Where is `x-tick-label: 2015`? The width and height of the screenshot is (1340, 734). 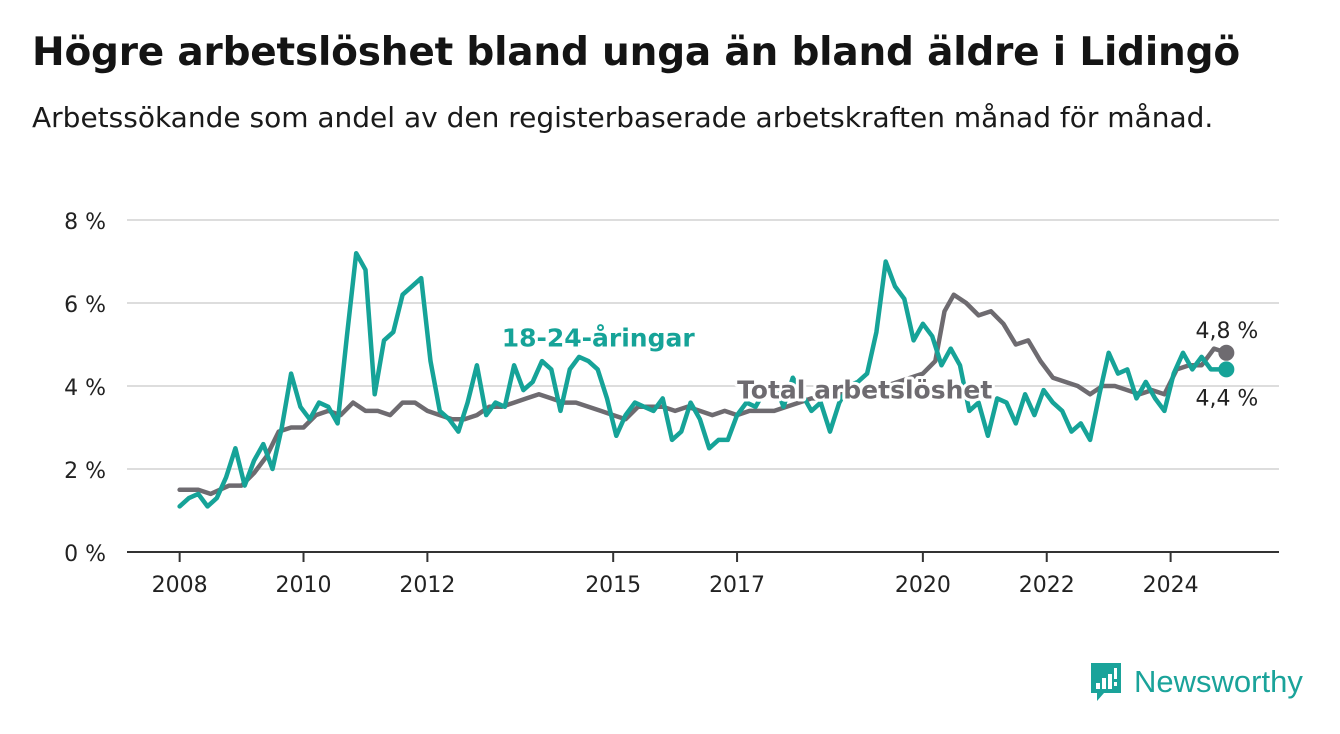 x-tick-label: 2015 is located at coordinates (613, 585).